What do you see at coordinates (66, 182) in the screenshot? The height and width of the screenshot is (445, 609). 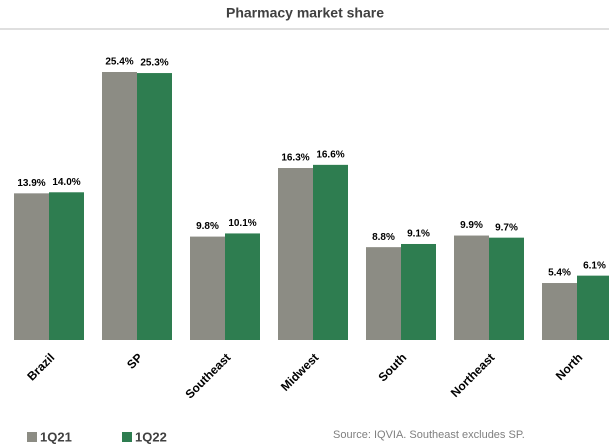 I see `value-label: 14.0%` at bounding box center [66, 182].